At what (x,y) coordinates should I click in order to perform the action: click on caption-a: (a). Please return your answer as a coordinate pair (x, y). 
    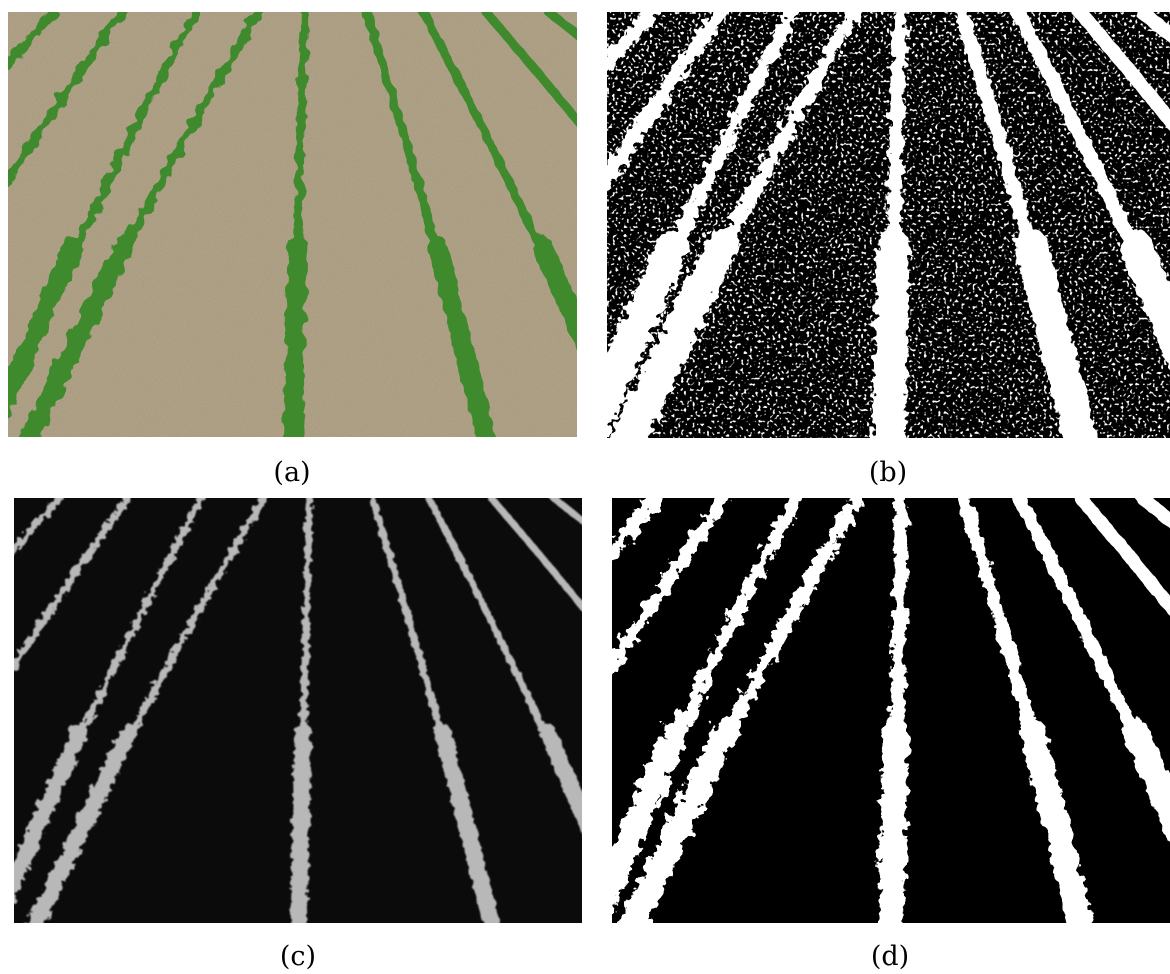
    Looking at the image, I should click on (292, 472).